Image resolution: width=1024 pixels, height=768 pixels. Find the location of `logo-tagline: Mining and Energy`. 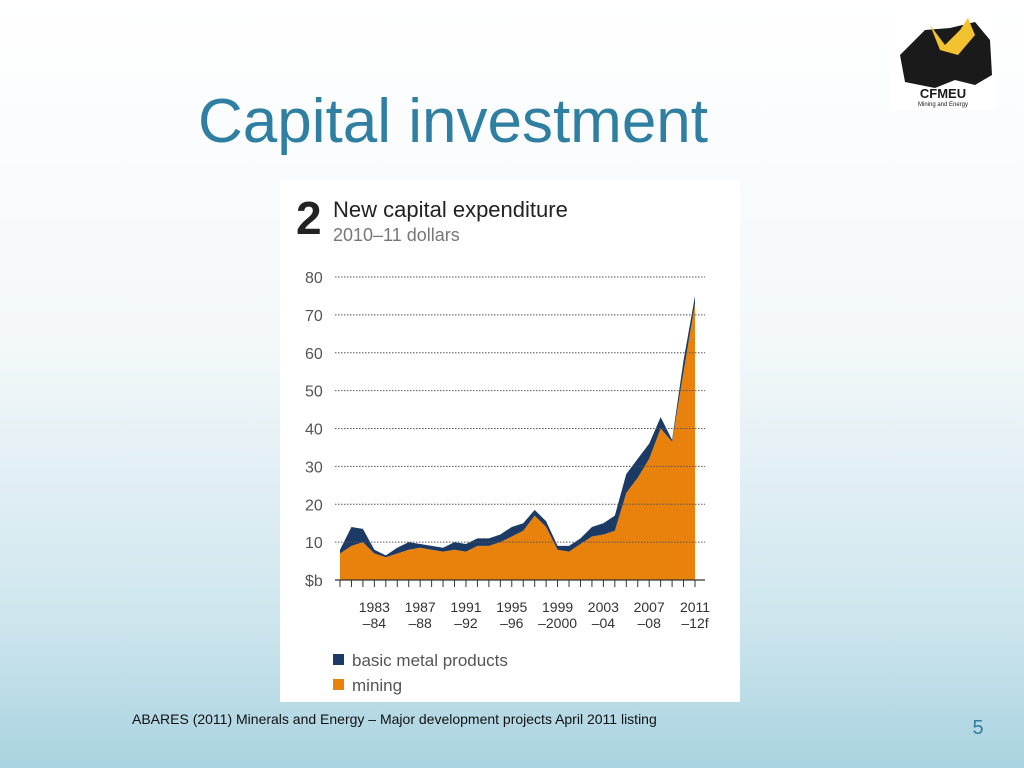

logo-tagline: Mining and Energy is located at coordinates (943, 105).